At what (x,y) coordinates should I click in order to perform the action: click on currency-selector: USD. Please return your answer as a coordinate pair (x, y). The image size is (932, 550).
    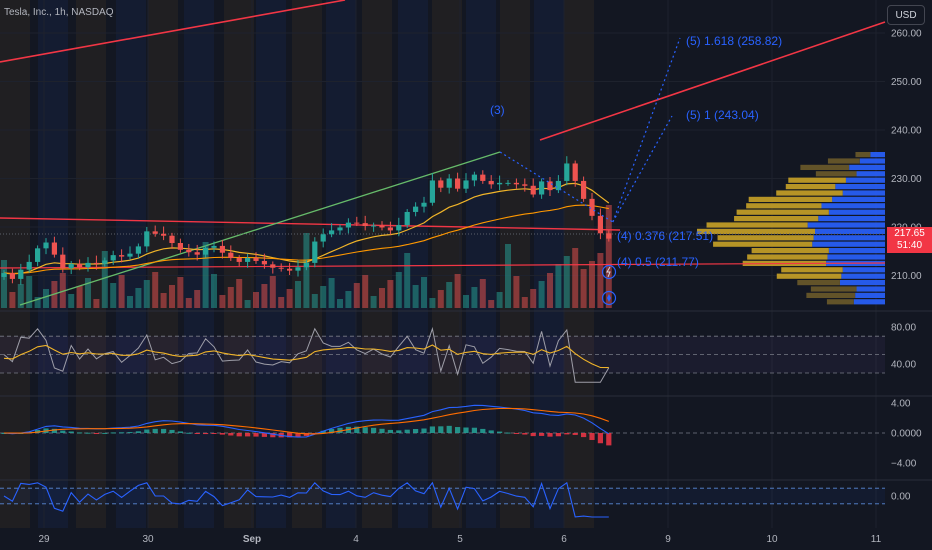
    Looking at the image, I should click on (906, 15).